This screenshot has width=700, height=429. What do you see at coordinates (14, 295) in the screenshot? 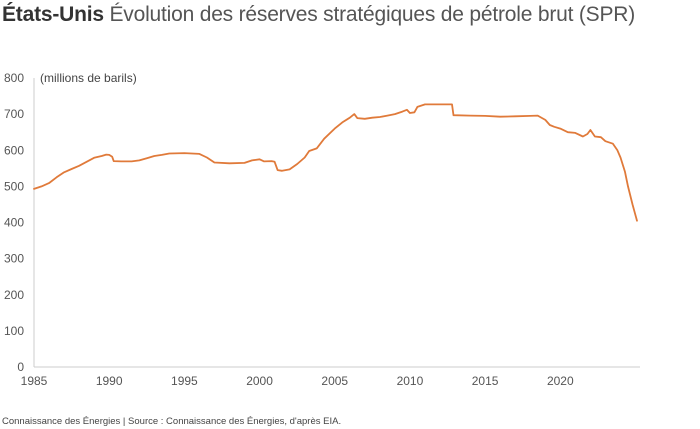
I see `y-tick-label: 200` at bounding box center [14, 295].